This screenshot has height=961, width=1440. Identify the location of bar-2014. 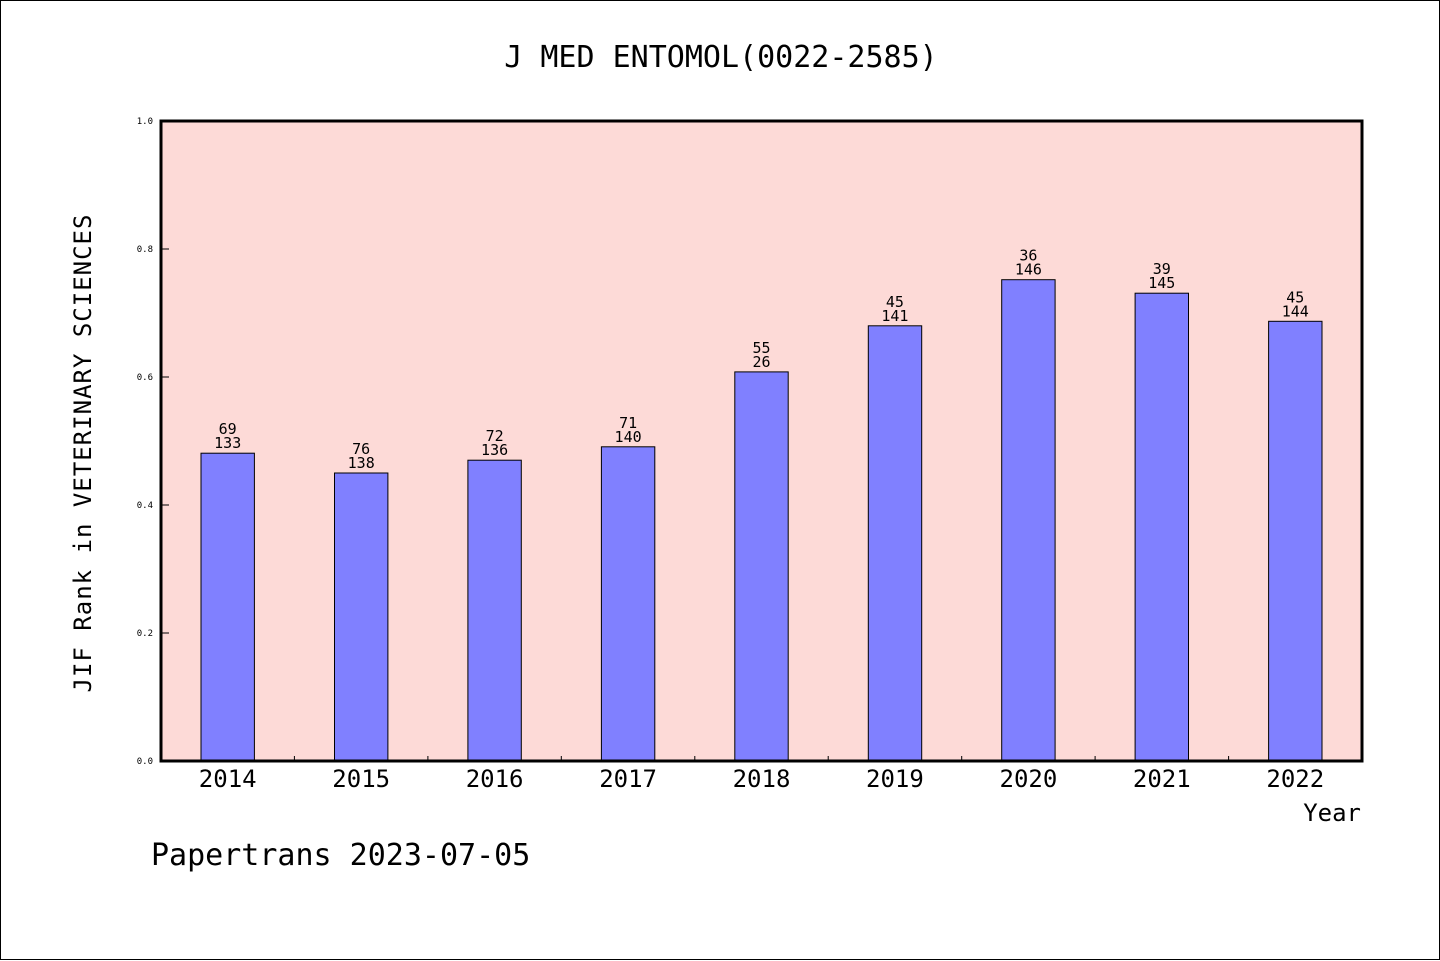
(227, 607).